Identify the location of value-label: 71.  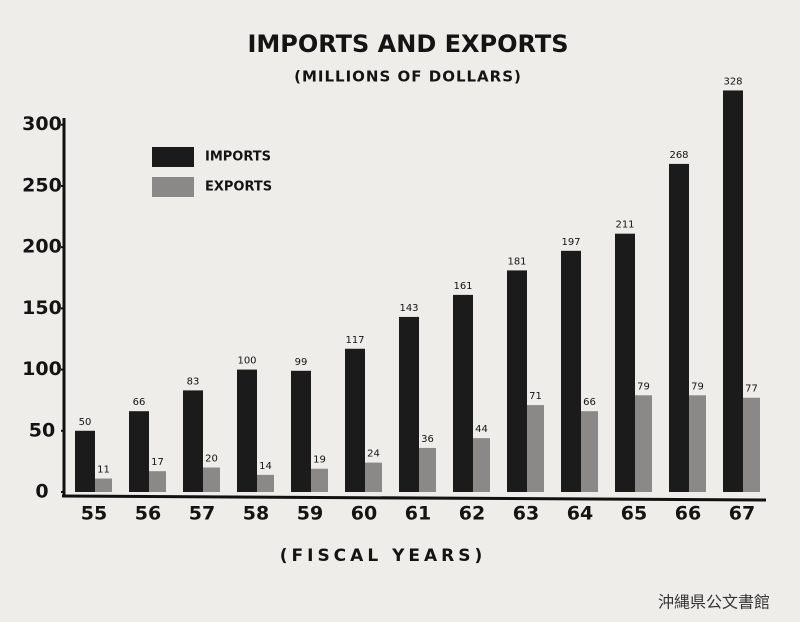
(535, 396).